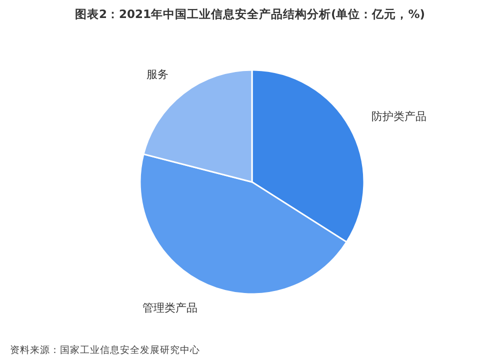 Image resolution: width=500 pixels, height=363 pixels. I want to click on slice-label: 管理类产品, so click(170, 307).